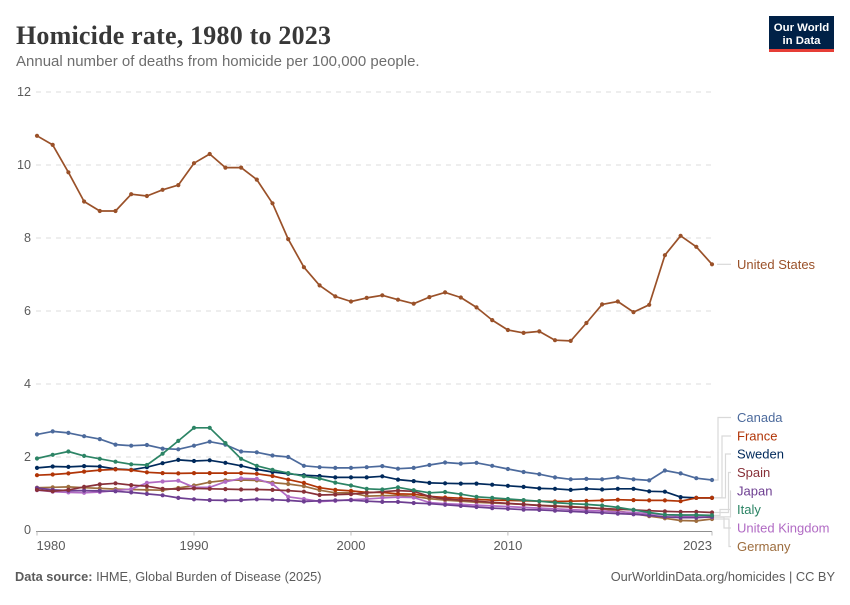 This screenshot has height=605, width=850. I want to click on svg-text: Homicide rate, 1980 to 2023, so click(173, 35).